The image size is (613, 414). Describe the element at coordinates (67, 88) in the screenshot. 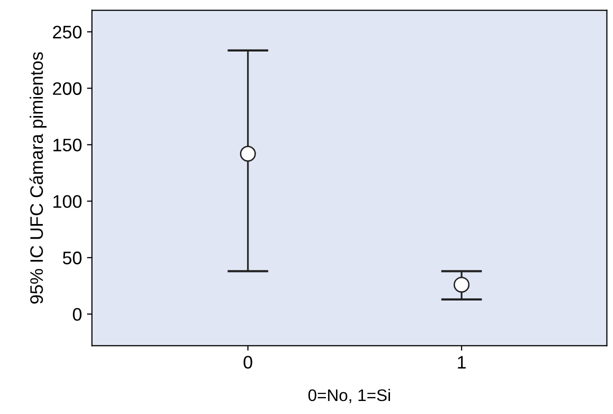

I see `y-tick-label: 200` at that location.